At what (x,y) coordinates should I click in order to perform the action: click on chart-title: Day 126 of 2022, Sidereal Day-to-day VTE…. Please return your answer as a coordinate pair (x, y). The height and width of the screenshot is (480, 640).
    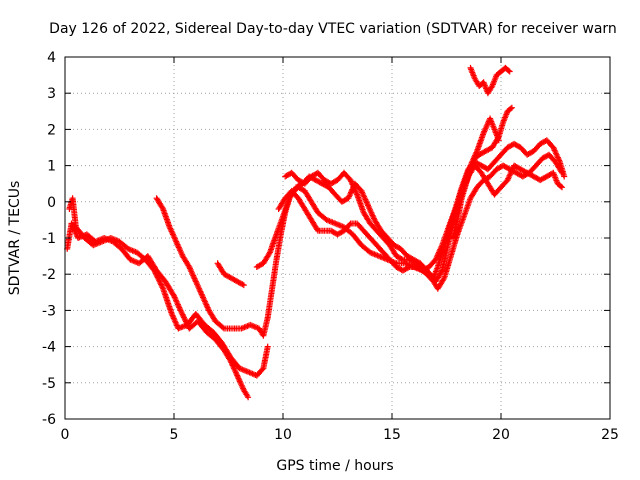
    Looking at the image, I should click on (333, 29).